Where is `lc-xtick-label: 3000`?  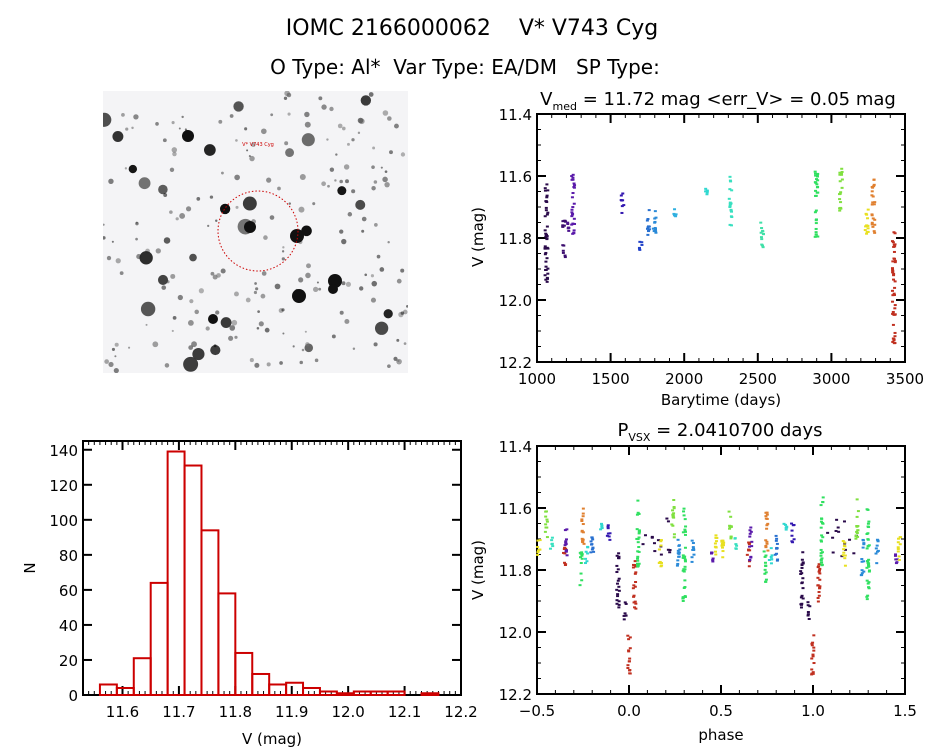
lc-xtick-label: 3000 is located at coordinates (831, 379).